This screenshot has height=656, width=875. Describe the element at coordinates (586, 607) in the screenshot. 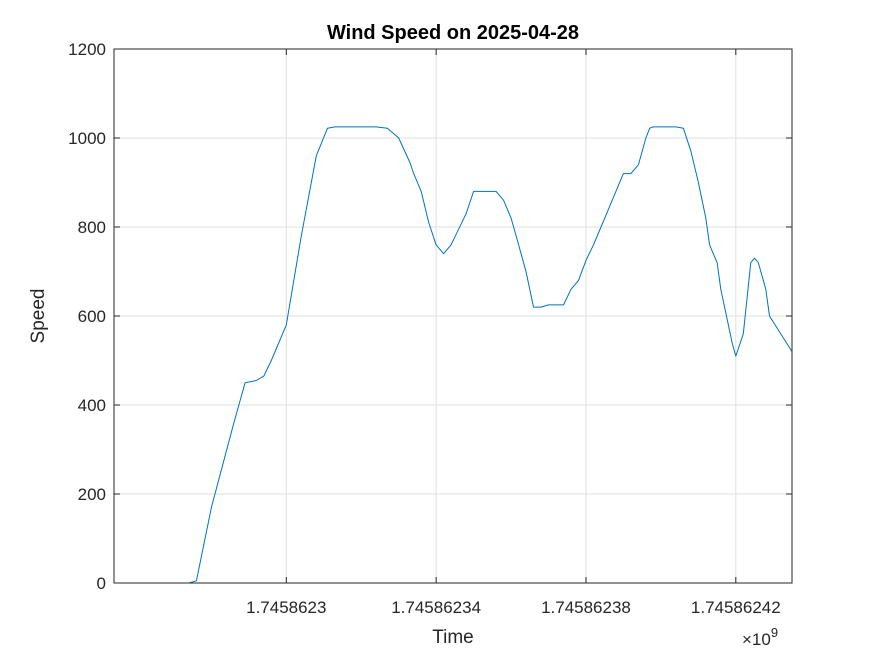

I see `x-tick-label: 1.74586238` at that location.